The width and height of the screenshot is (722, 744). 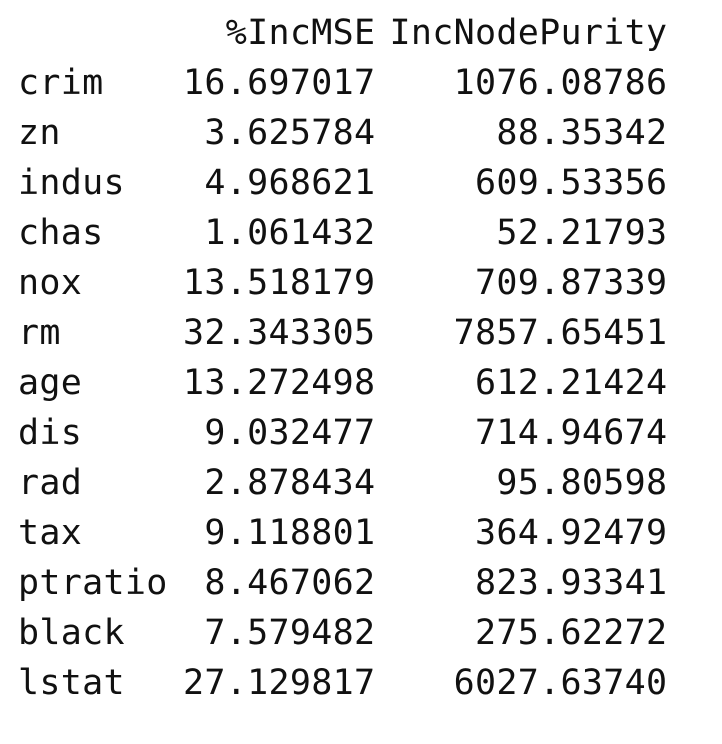 I want to click on table-row: chas 1.061432 52.21793, so click(x=342, y=233).